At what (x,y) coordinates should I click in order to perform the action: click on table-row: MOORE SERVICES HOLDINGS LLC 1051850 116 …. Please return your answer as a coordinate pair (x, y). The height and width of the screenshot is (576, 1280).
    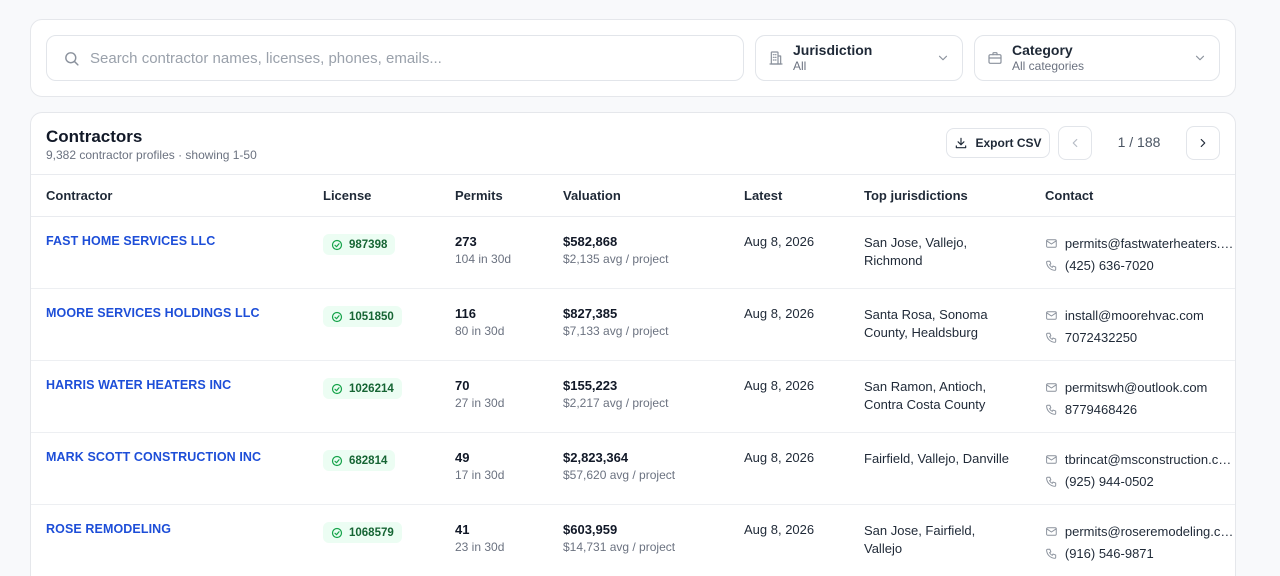
    Looking at the image, I should click on (633, 325).